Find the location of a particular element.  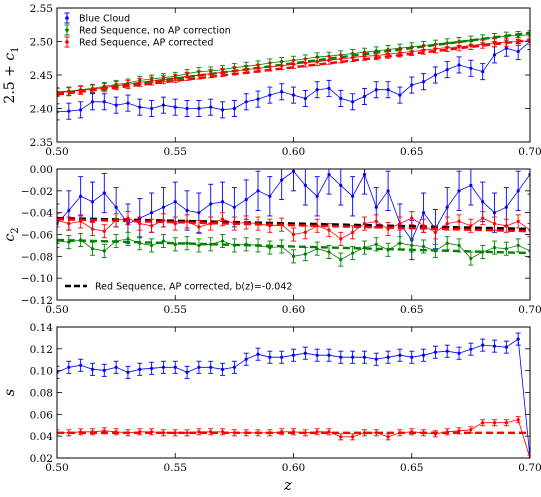

legend-marker is located at coordinates (67, 30).